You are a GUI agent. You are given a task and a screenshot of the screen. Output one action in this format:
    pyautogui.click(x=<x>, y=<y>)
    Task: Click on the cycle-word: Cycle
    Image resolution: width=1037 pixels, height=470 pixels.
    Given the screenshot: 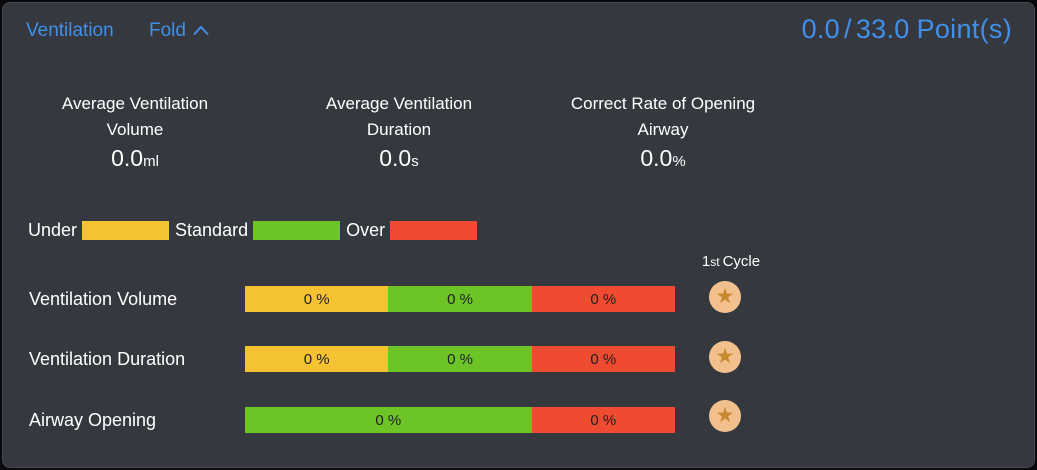 What is the action you would take?
    pyautogui.click(x=741, y=261)
    